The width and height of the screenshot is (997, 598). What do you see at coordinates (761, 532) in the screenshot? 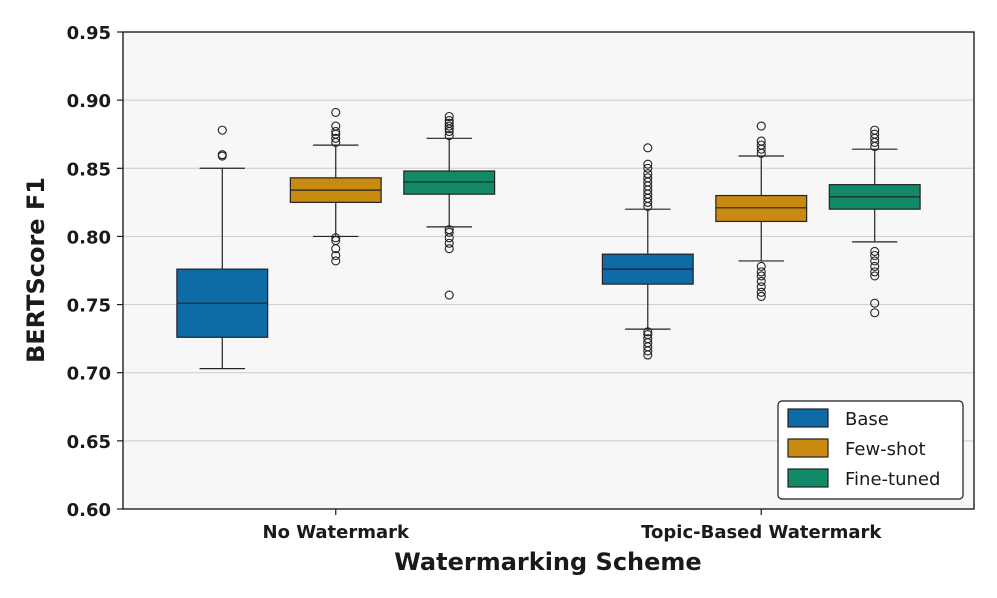
I see `x-tick-label: Topic-Based Watermark` at bounding box center [761, 532].